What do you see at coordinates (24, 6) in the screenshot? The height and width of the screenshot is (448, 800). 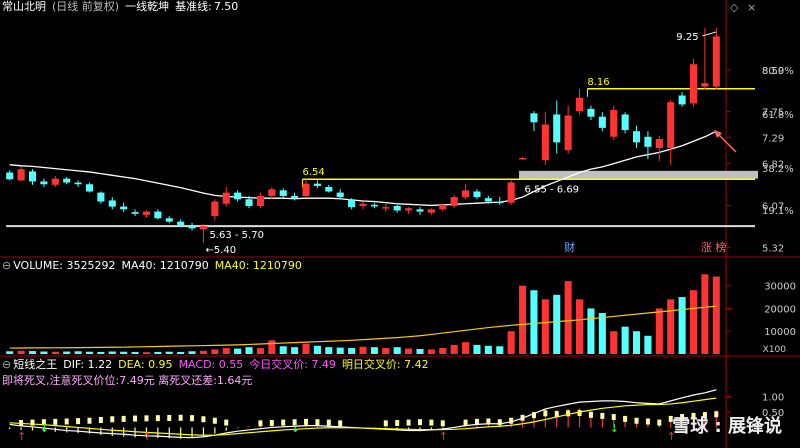 I see `stock-name: 常山北明` at bounding box center [24, 6].